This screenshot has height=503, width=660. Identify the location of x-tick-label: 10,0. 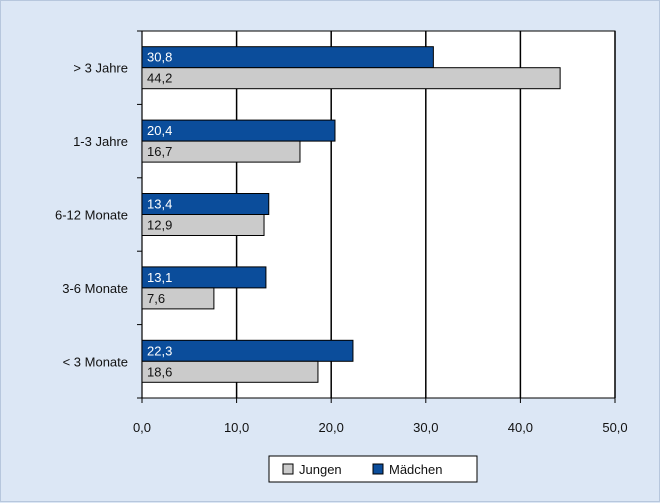
(236, 427).